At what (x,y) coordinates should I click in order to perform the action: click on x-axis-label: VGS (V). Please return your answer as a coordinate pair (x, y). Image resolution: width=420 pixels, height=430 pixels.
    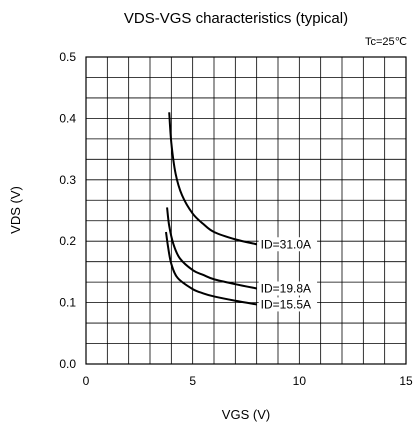
    Looking at the image, I should click on (246, 414).